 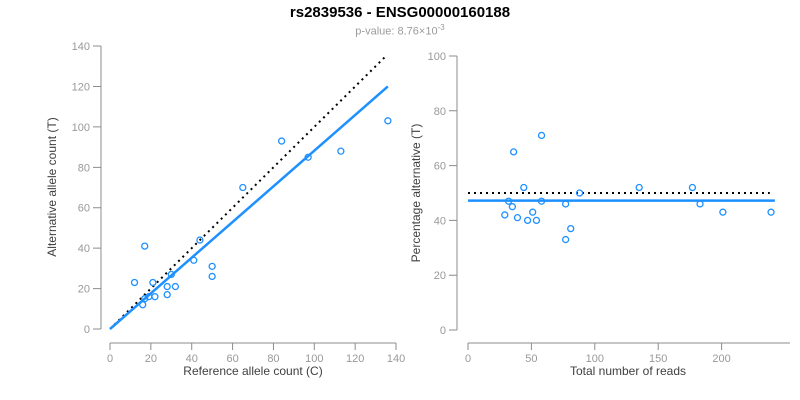 I want to click on pvalue-text: p-value: 8.76×10, so click(x=396, y=31).